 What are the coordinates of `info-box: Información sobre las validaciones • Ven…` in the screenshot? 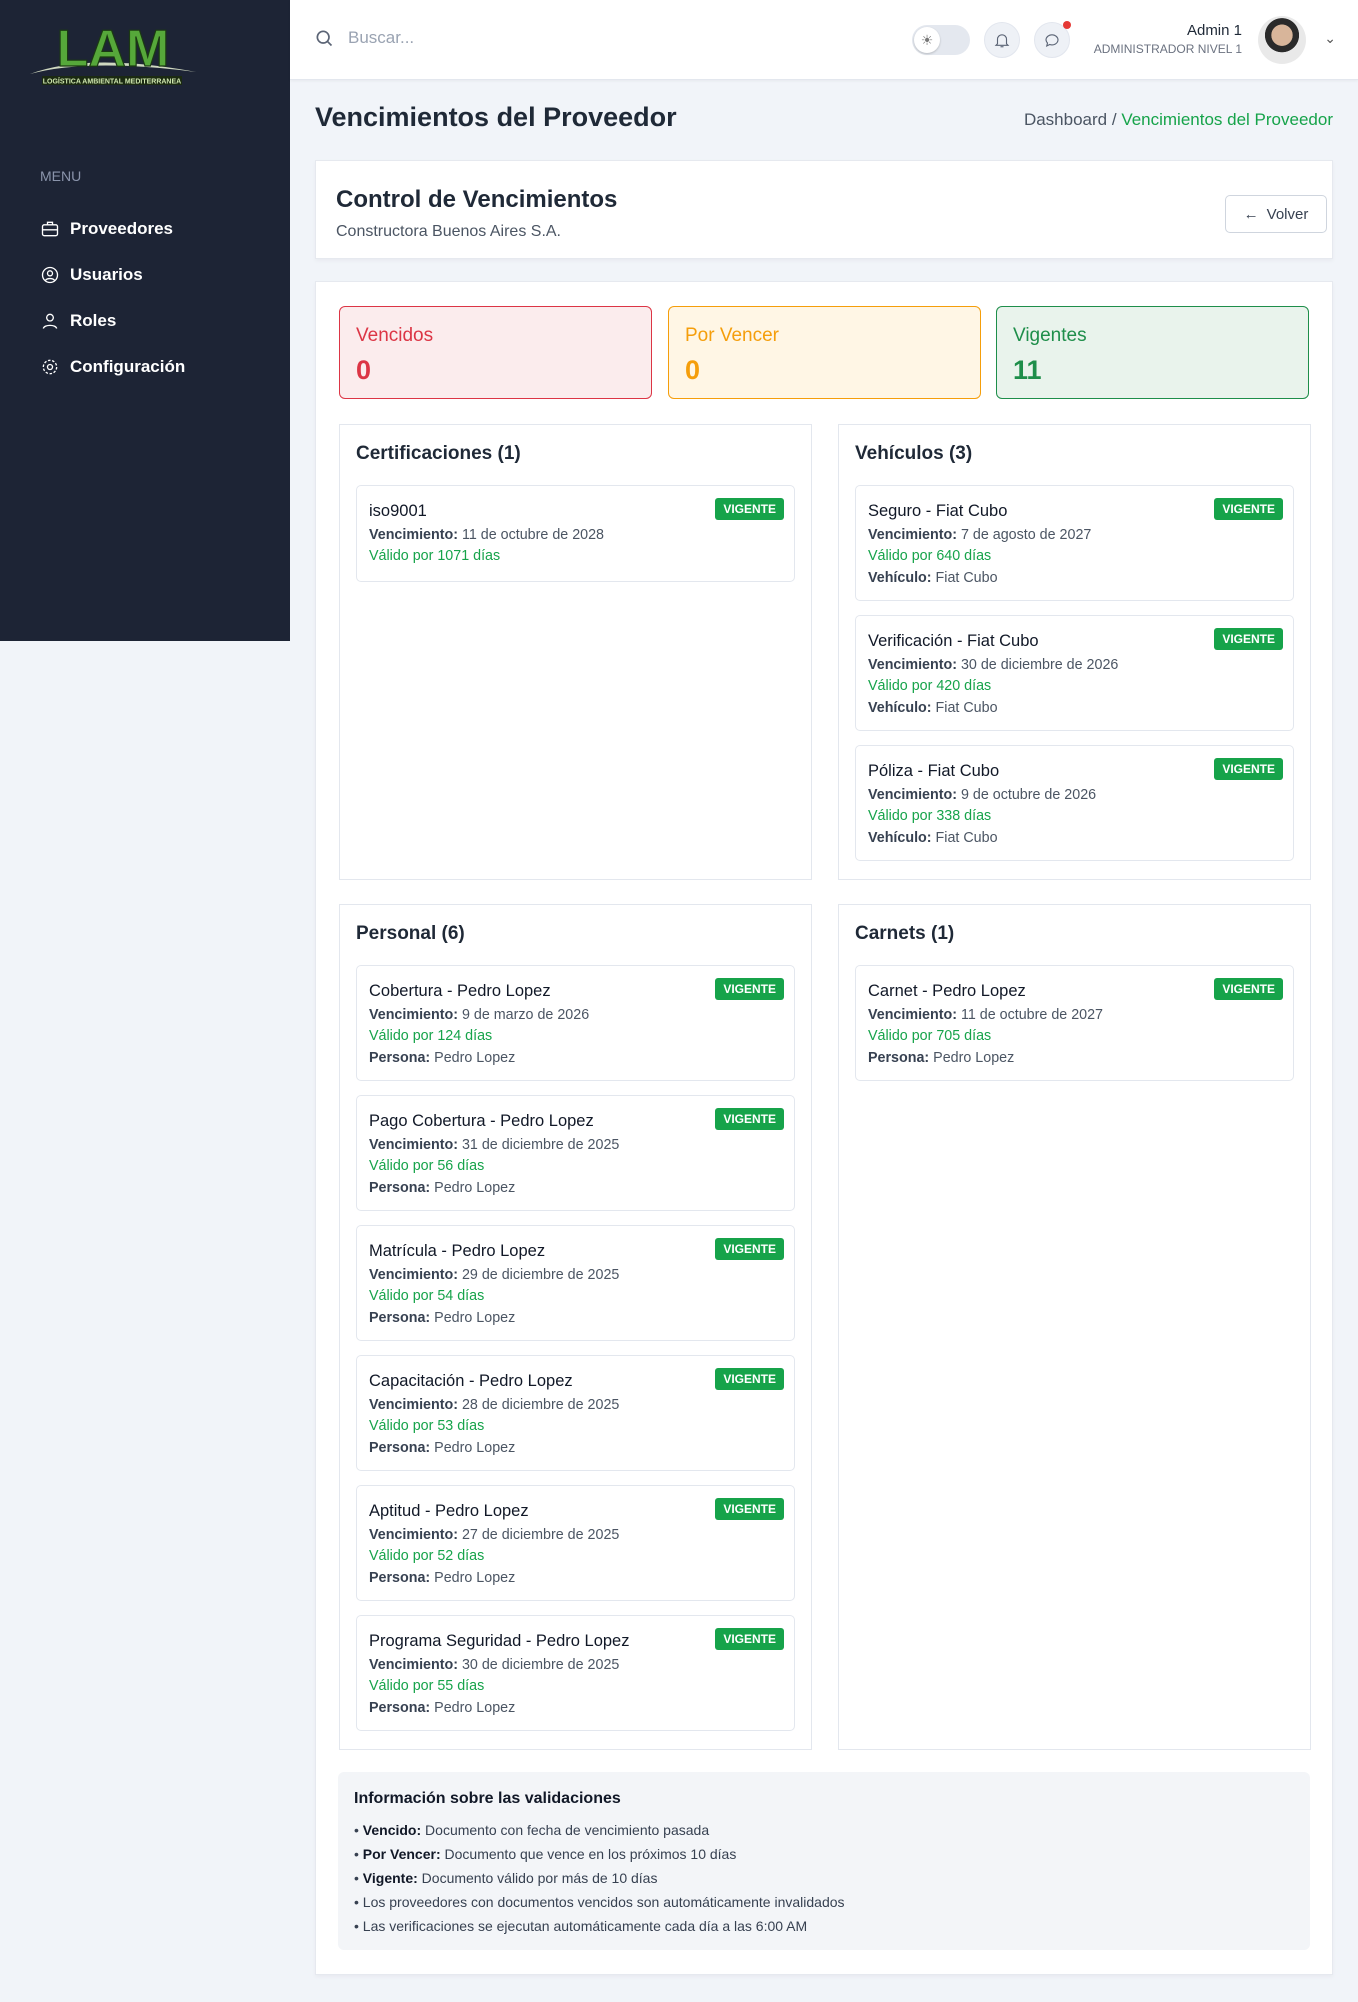 It's located at (824, 1861).